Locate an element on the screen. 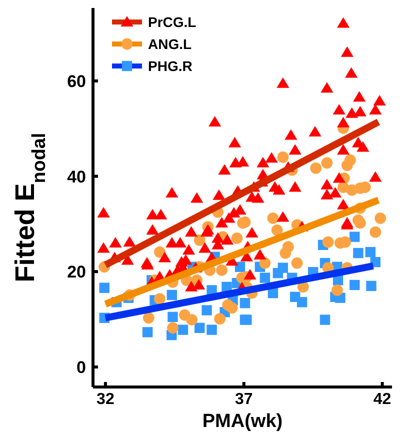  y-tick-label: 20 is located at coordinates (76, 272).